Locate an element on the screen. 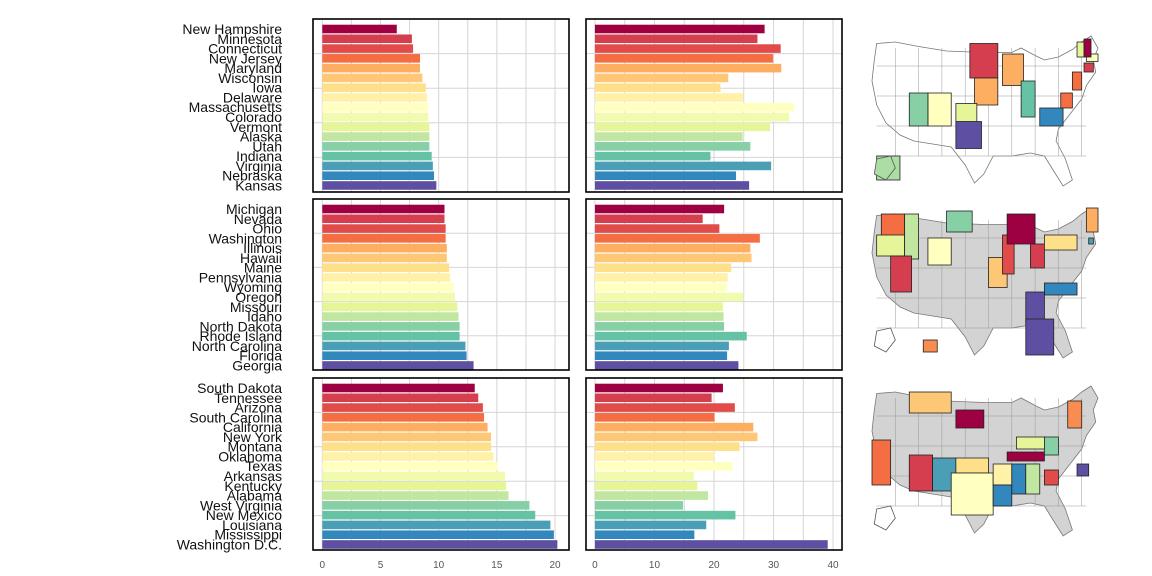  state-south-dakota is located at coordinates (970, 419).